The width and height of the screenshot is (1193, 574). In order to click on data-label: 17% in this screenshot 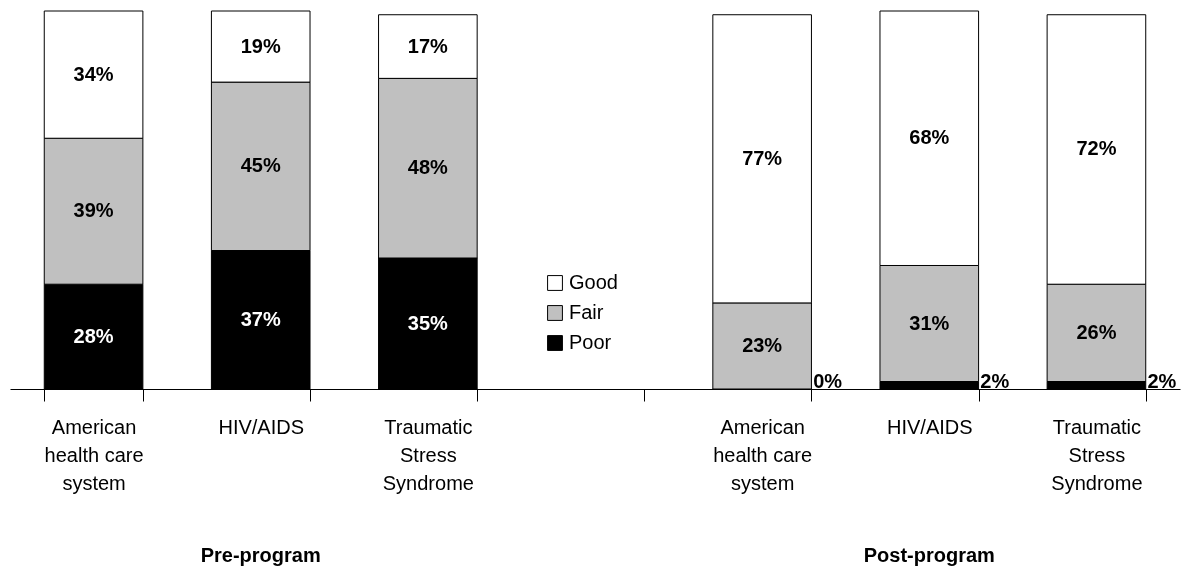, I will do `click(428, 45)`.